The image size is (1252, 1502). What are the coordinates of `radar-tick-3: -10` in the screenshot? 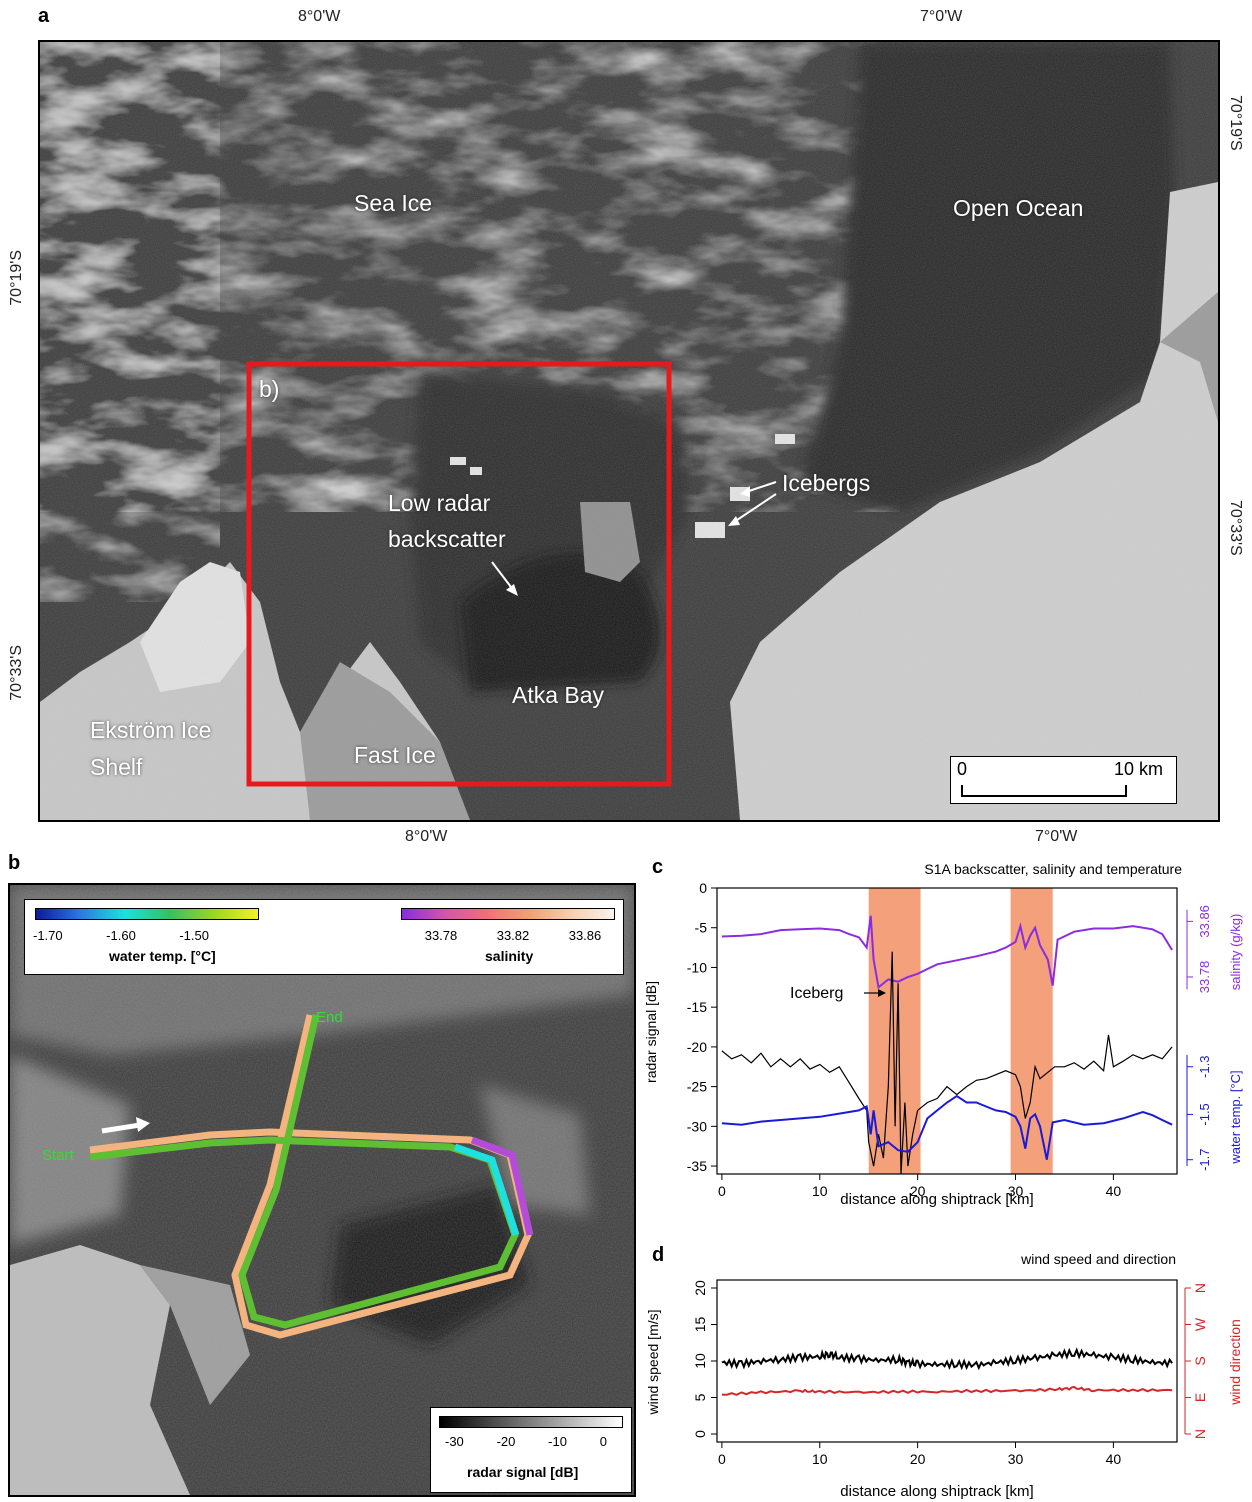 It's located at (557, 1441).